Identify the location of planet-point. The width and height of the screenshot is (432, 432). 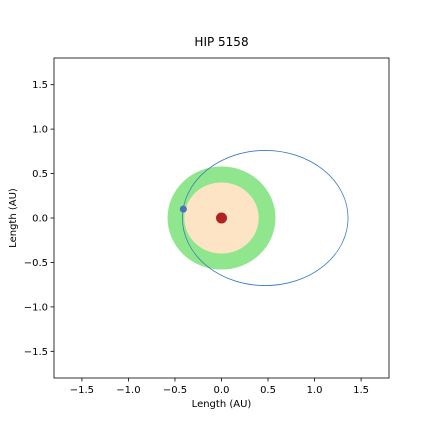
(183, 209).